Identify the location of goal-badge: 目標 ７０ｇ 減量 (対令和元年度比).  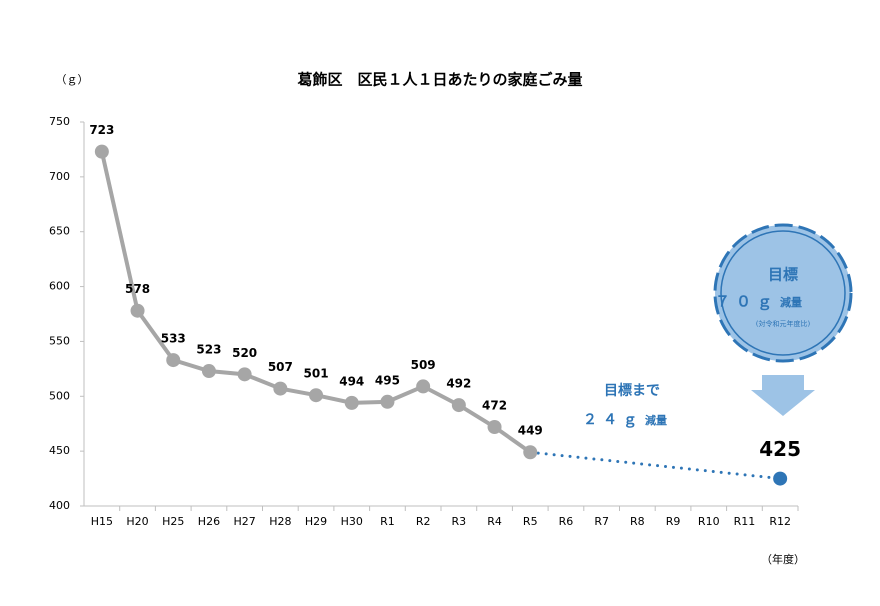
(783, 319).